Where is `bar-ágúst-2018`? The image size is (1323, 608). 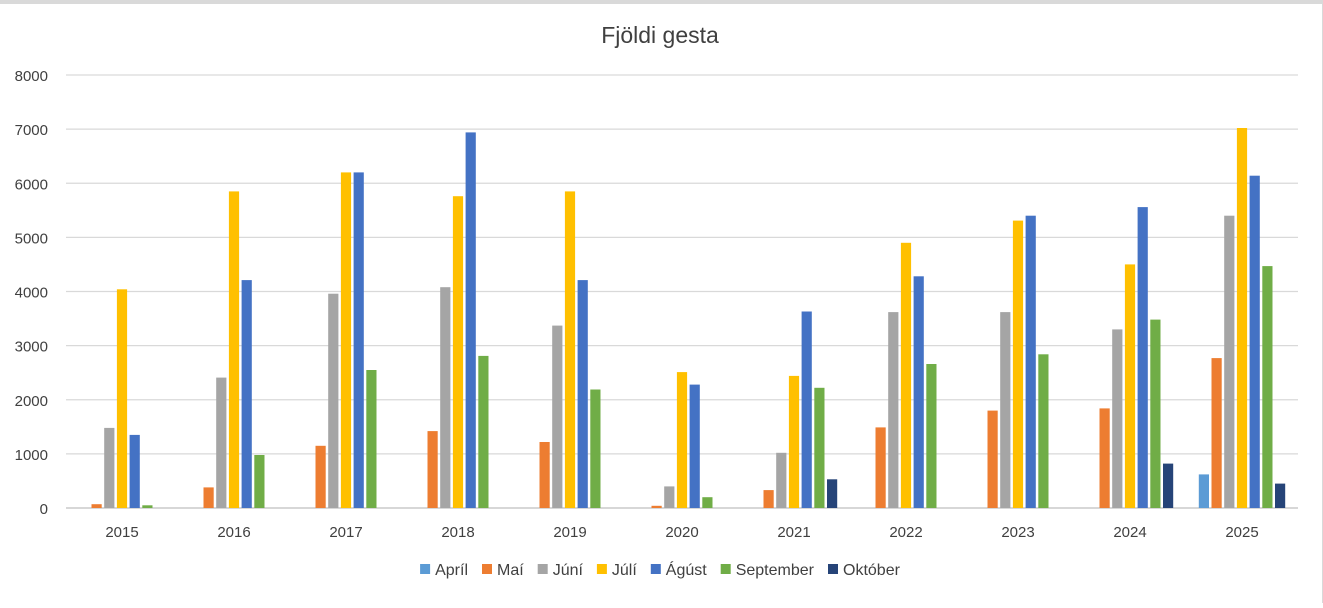 bar-ágúst-2018 is located at coordinates (470, 320).